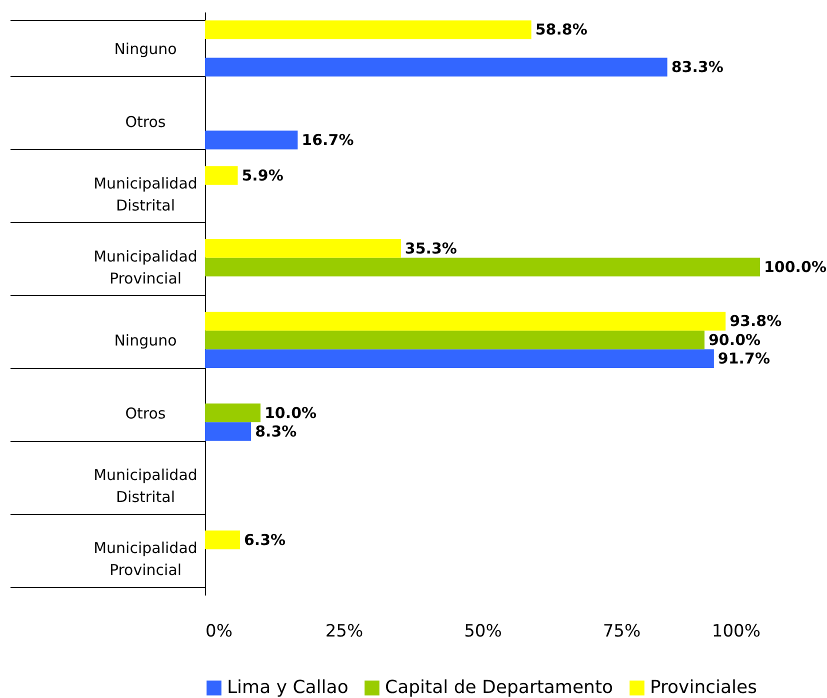 The width and height of the screenshot is (827, 698). What do you see at coordinates (499, 687) in the screenshot?
I see `legend-label: Capital de Departamento` at bounding box center [499, 687].